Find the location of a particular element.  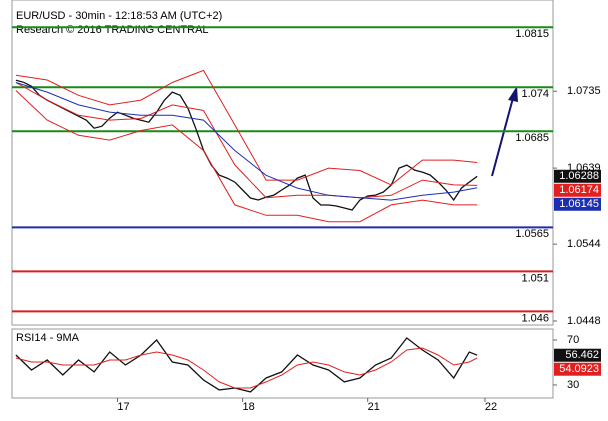

value-box-label: 54.0923 is located at coordinates (579, 369).